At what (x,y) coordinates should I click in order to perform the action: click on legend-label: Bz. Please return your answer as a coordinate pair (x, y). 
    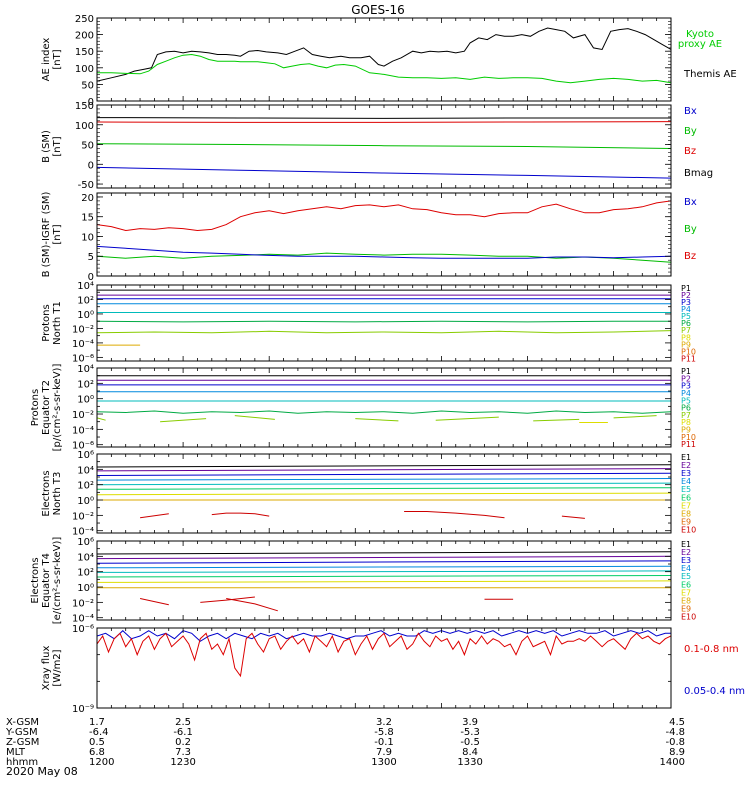
    Looking at the image, I should click on (690, 151).